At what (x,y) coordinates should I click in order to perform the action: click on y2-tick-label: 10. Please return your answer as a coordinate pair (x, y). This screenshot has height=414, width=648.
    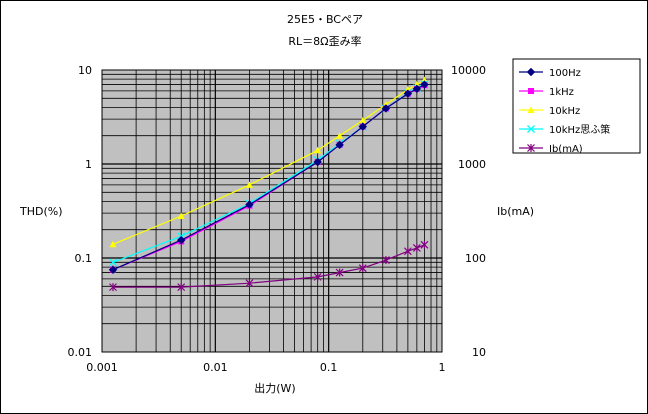
    Looking at the image, I should click on (479, 352).